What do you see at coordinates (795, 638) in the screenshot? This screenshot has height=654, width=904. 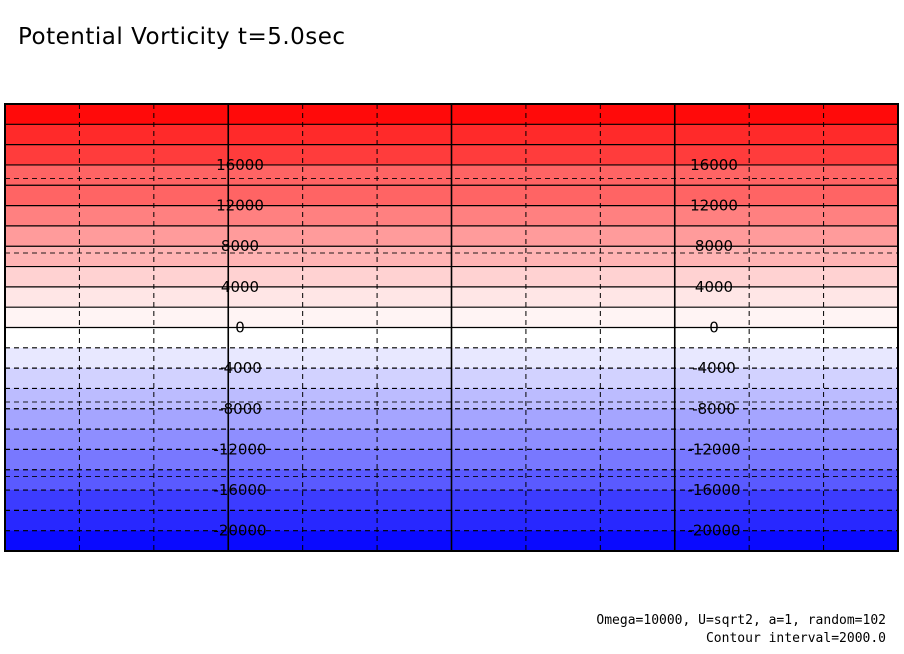 I see `footer-contour-interval: Contour interval=2000.0` at bounding box center [795, 638].